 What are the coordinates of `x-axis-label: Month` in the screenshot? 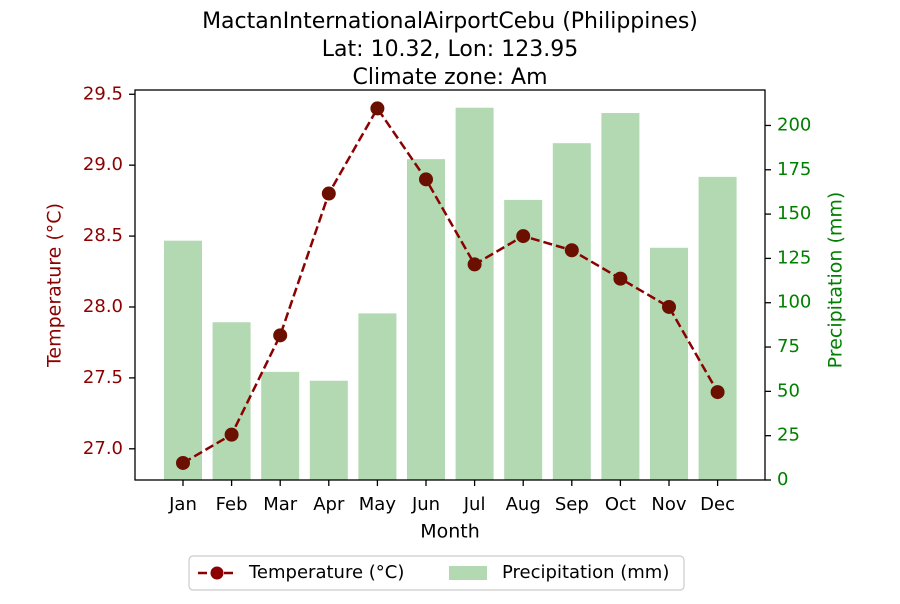 It's located at (450, 532).